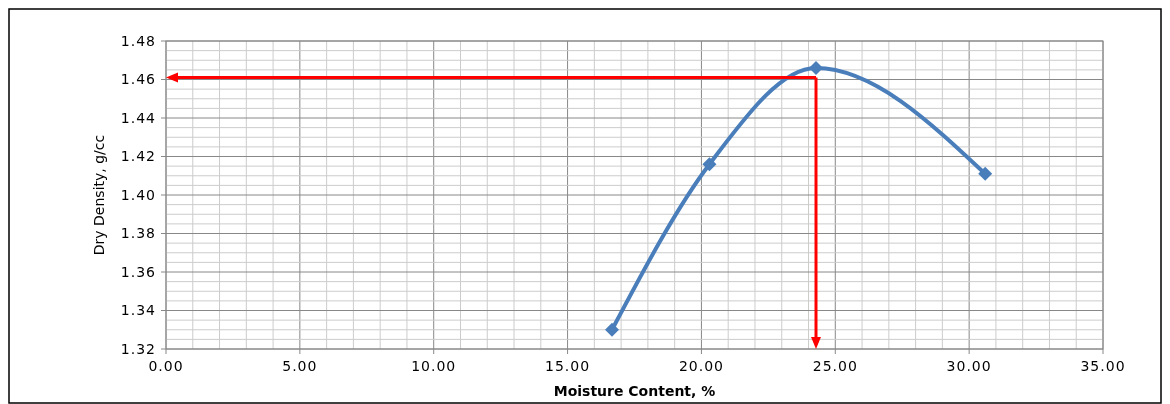 The image size is (1170, 404). I want to click on x-tick-label: 35.00, so click(1103, 366).